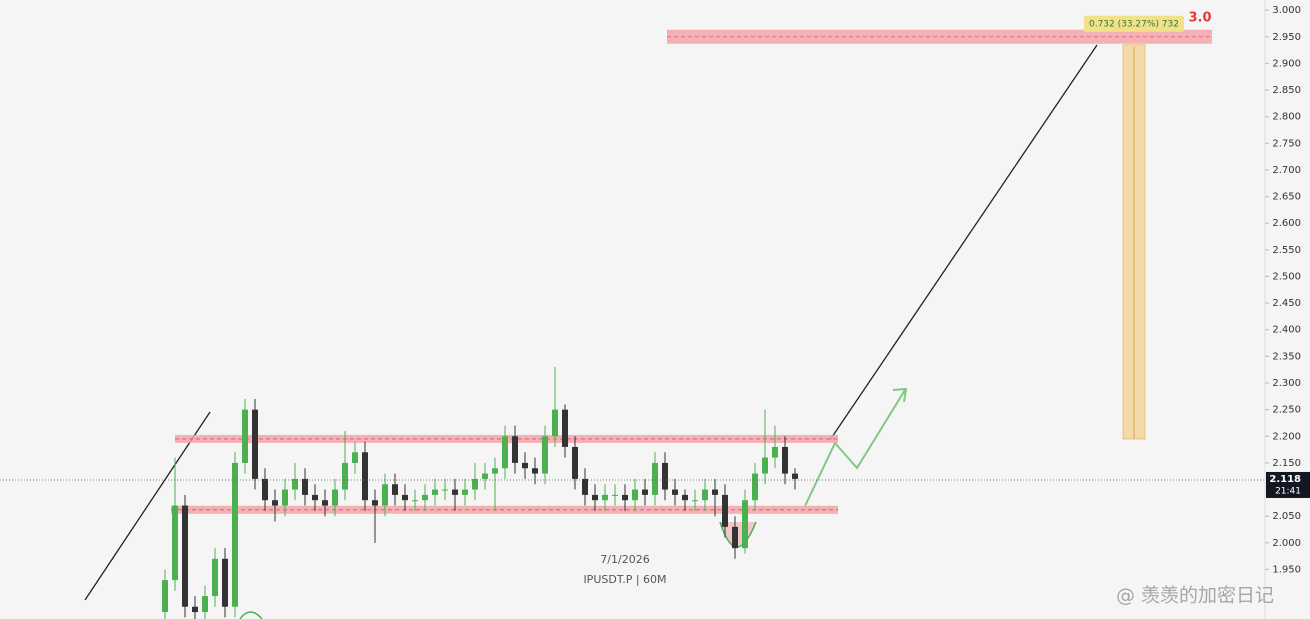 The width and height of the screenshot is (1310, 619). I want to click on symbol-label: IPUSDT.P | 60M, so click(624, 579).